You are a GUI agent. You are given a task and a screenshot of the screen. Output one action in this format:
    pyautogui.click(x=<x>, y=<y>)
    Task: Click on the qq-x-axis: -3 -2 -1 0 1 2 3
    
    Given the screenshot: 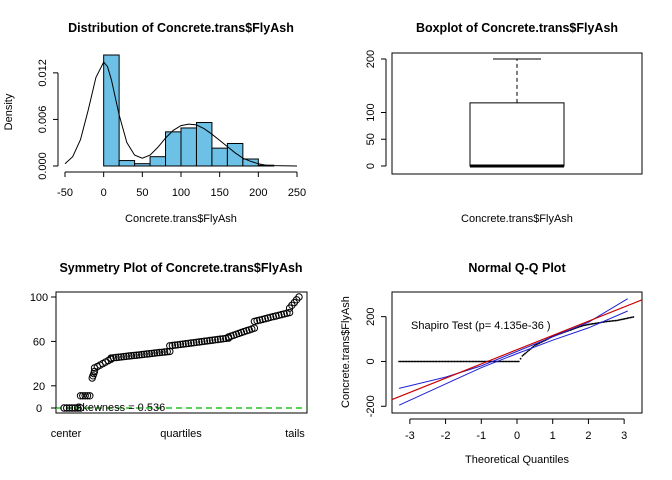 What is the action you would take?
    pyautogui.click(x=516, y=430)
    